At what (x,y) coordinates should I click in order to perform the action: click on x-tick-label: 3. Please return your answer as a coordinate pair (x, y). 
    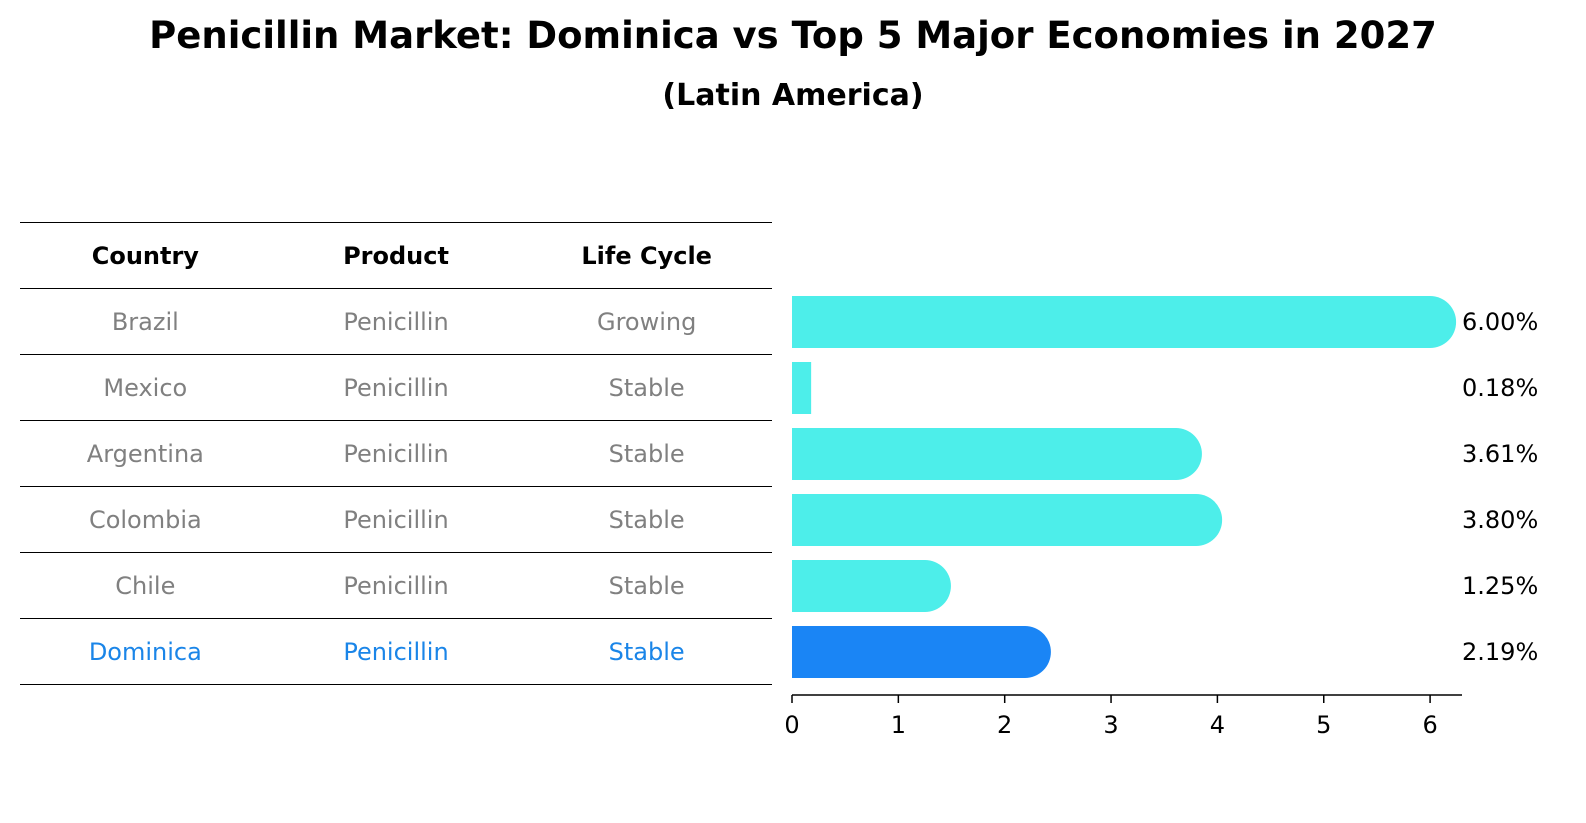
    Looking at the image, I should click on (1110, 725).